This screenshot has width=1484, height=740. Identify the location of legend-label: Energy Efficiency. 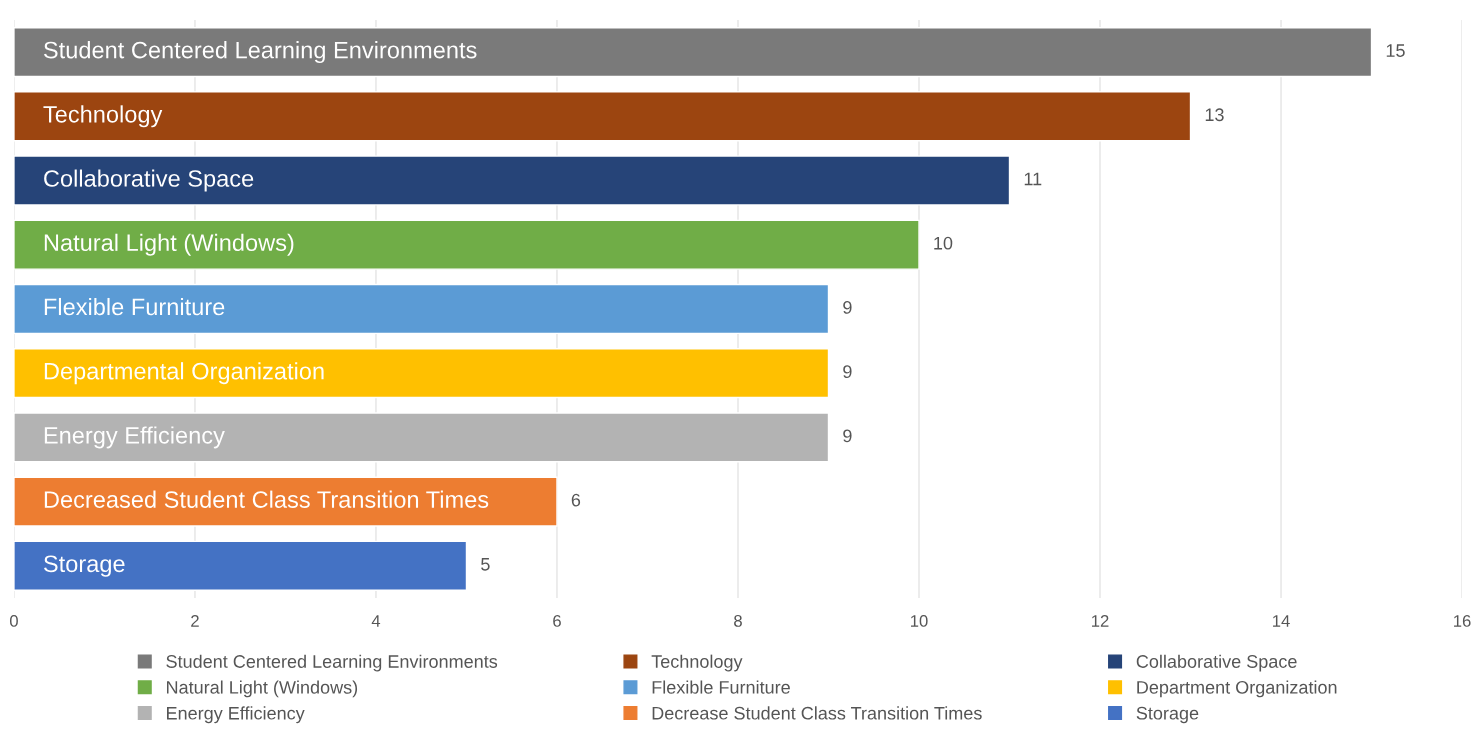
(236, 715).